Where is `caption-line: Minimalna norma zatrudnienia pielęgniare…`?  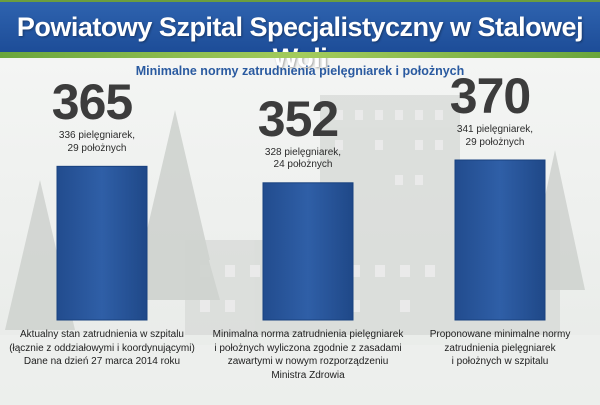 caption-line: Minimalna norma zatrudnienia pielęgniare… is located at coordinates (308, 334).